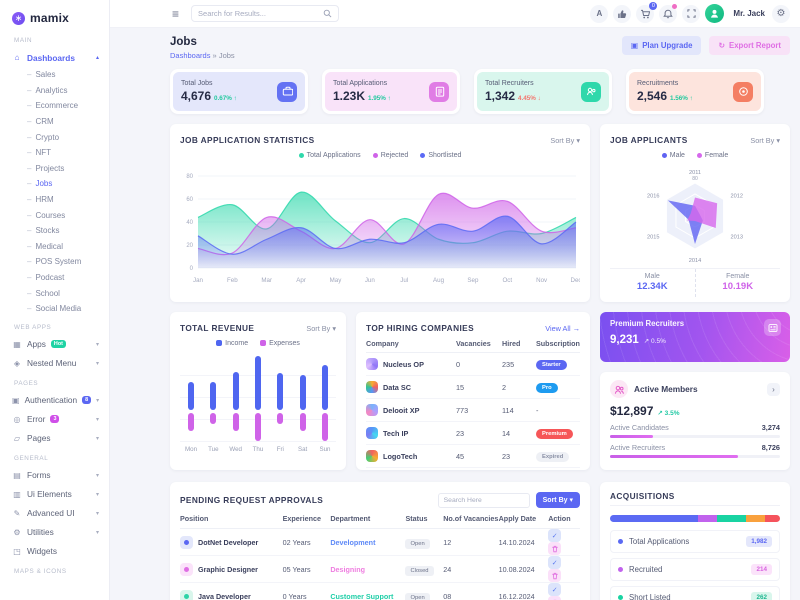  What do you see at coordinates (483, 500) in the screenshot?
I see `pending-search-input` at bounding box center [483, 500].